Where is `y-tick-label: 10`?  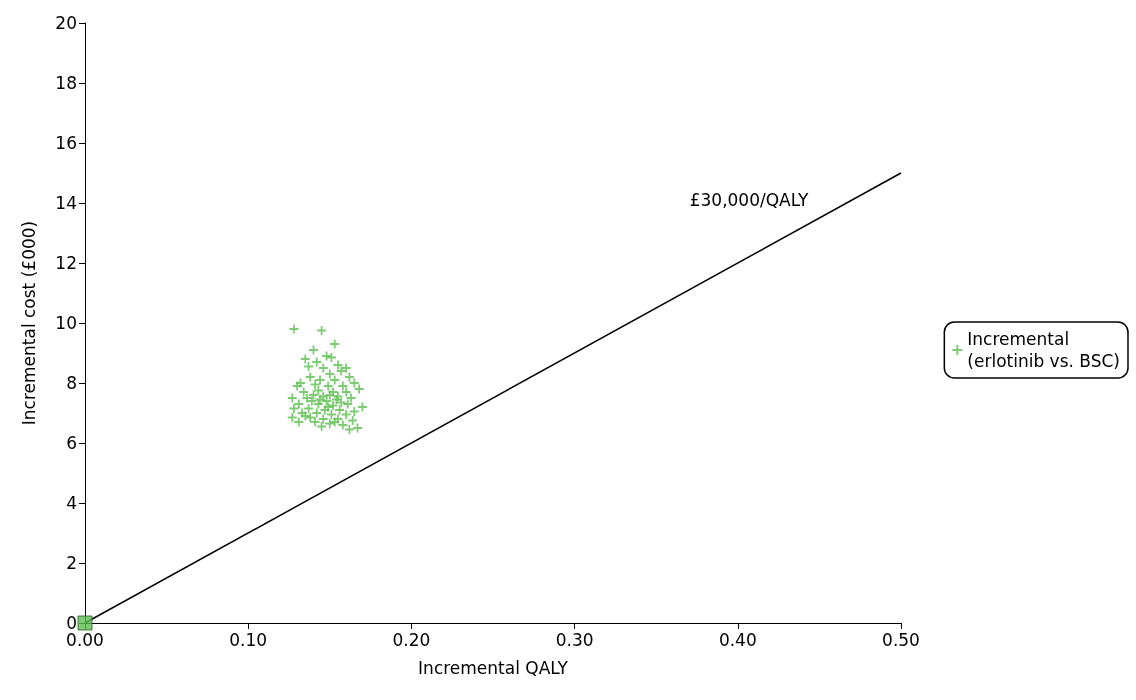
y-tick-label: 10 is located at coordinates (66, 323).